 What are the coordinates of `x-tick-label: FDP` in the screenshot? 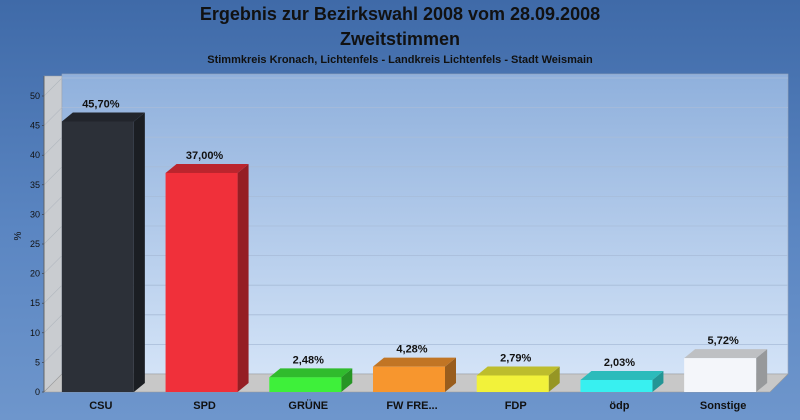 It's located at (516, 406).